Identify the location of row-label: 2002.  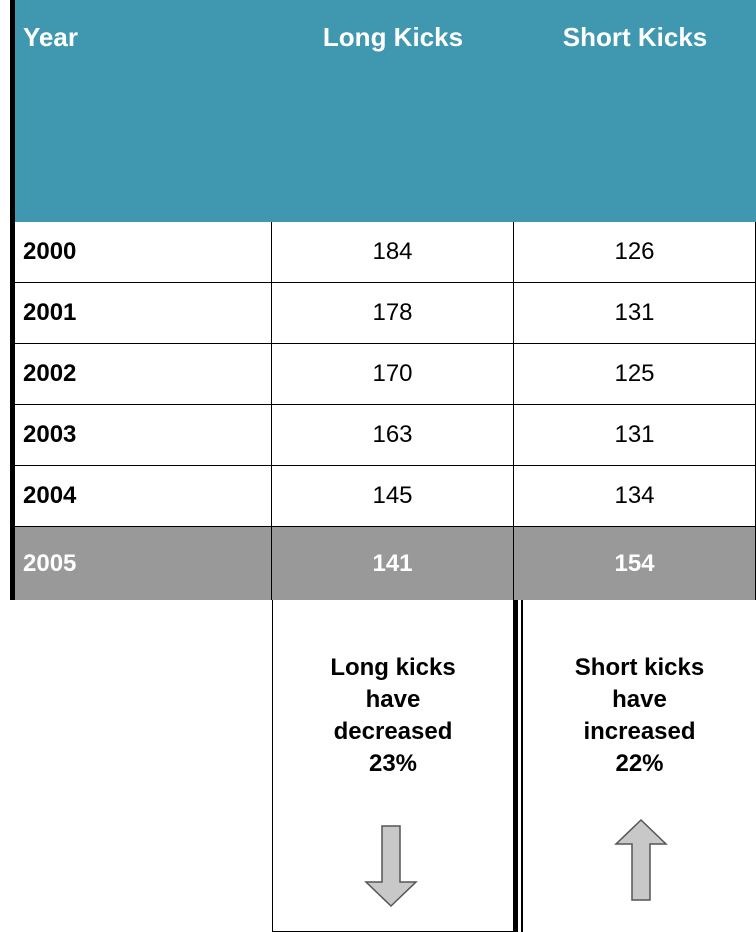
(143, 374).